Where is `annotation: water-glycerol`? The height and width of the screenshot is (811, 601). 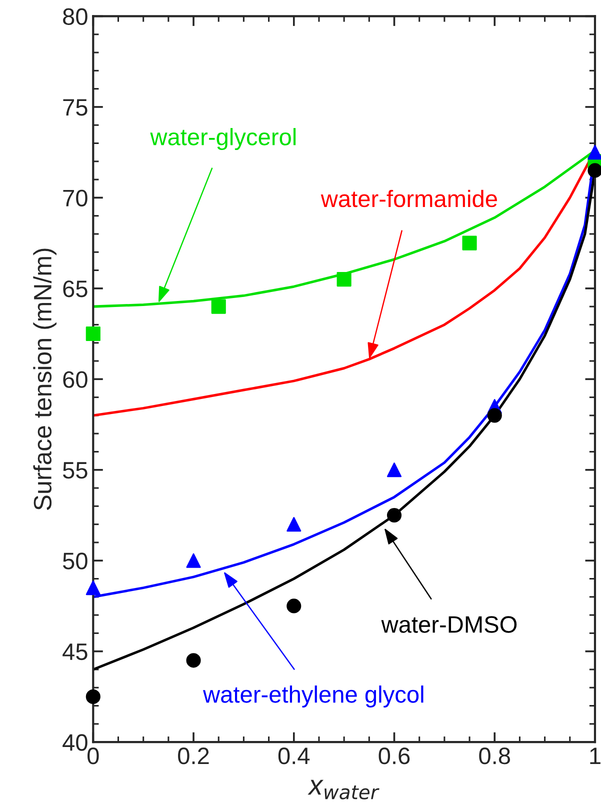
annotation: water-glycerol is located at coordinates (223, 139).